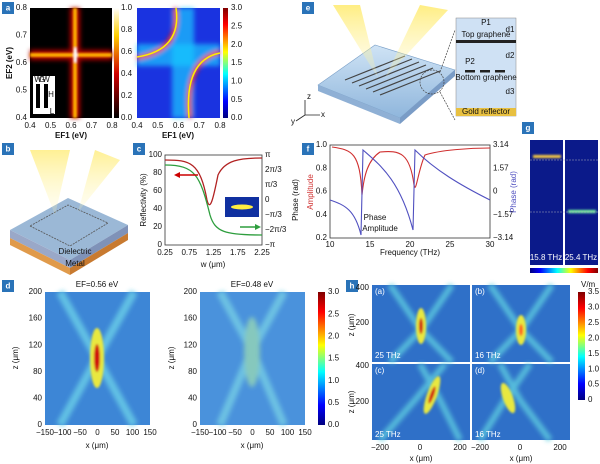 Image resolution: width=600 pixels, height=464 pixels. Describe the element at coordinates (165, 252) in the screenshot. I see `x-tick-label: 0.25` at that location.